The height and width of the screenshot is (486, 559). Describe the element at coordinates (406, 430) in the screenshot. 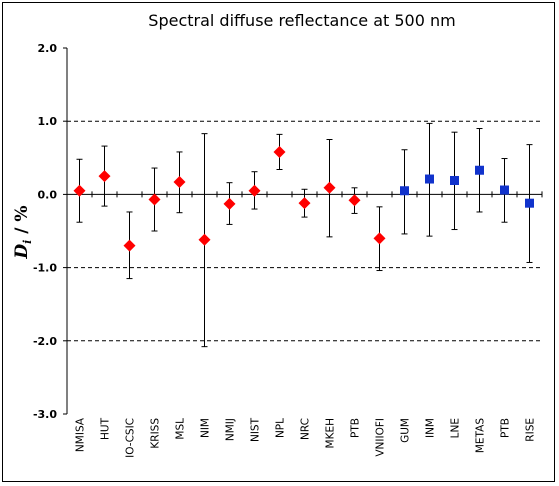

I see `x-tick-label: GUM` at that location.